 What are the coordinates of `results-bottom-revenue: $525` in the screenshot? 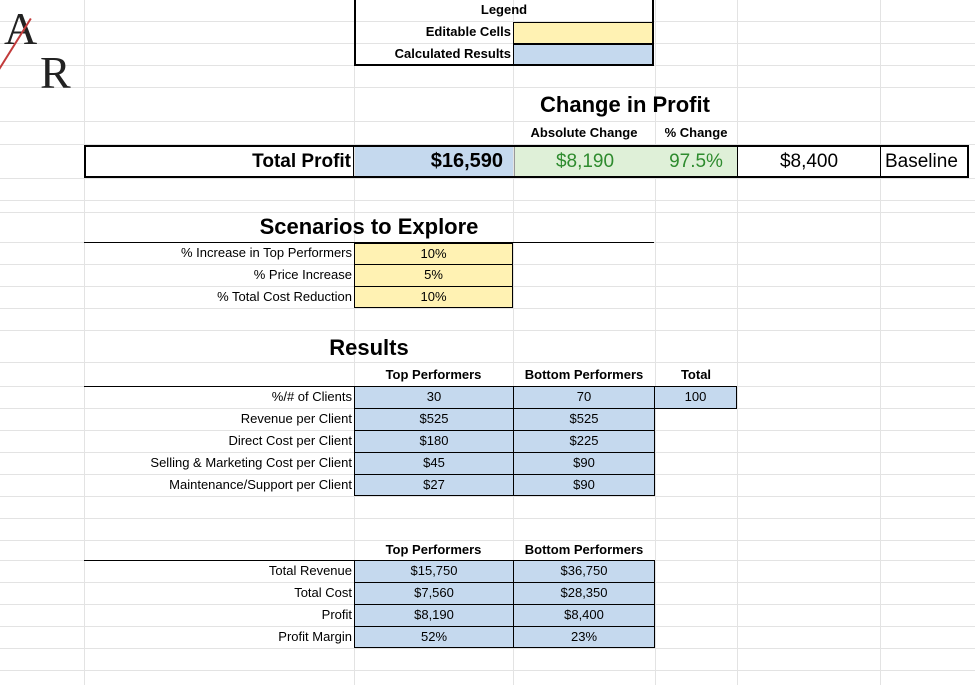 It's located at (584, 419).